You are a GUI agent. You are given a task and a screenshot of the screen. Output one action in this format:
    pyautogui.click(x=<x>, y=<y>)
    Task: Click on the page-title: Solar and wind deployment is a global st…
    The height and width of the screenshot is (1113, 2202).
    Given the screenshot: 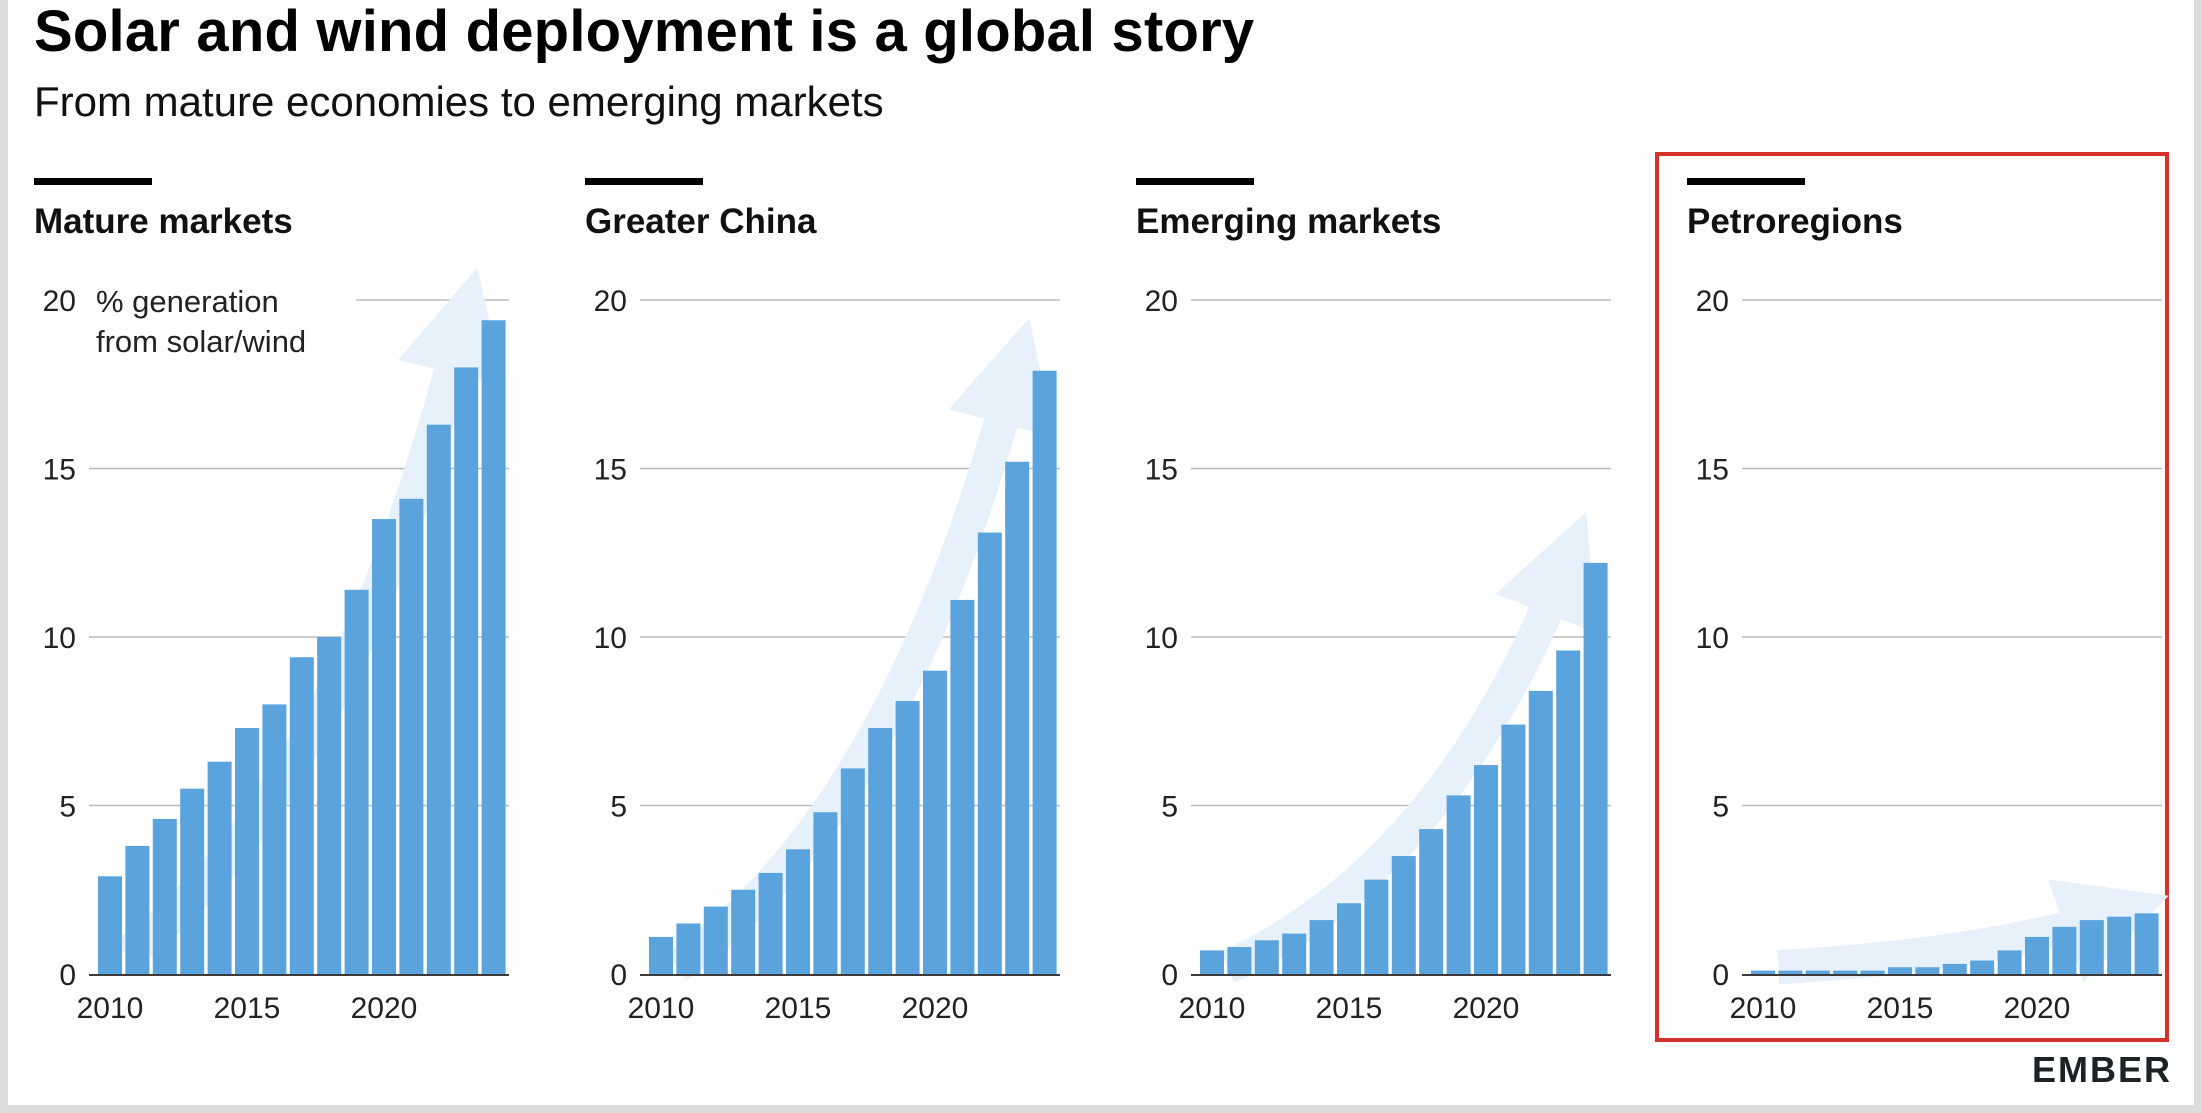 What is the action you would take?
    pyautogui.click(x=644, y=32)
    